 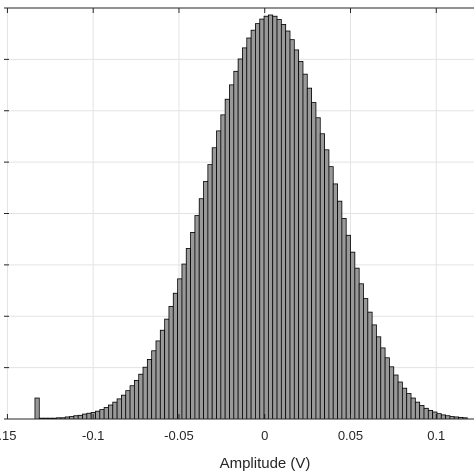 I want to click on x-tick-label: 0, so click(x=264, y=435).